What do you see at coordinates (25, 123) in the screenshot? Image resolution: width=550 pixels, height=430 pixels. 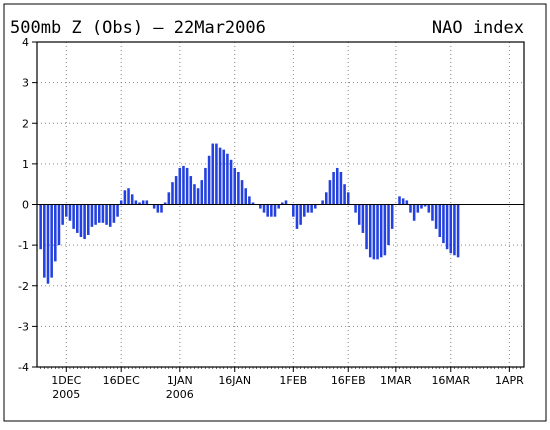 I see `y-tick-label: 2` at bounding box center [25, 123].